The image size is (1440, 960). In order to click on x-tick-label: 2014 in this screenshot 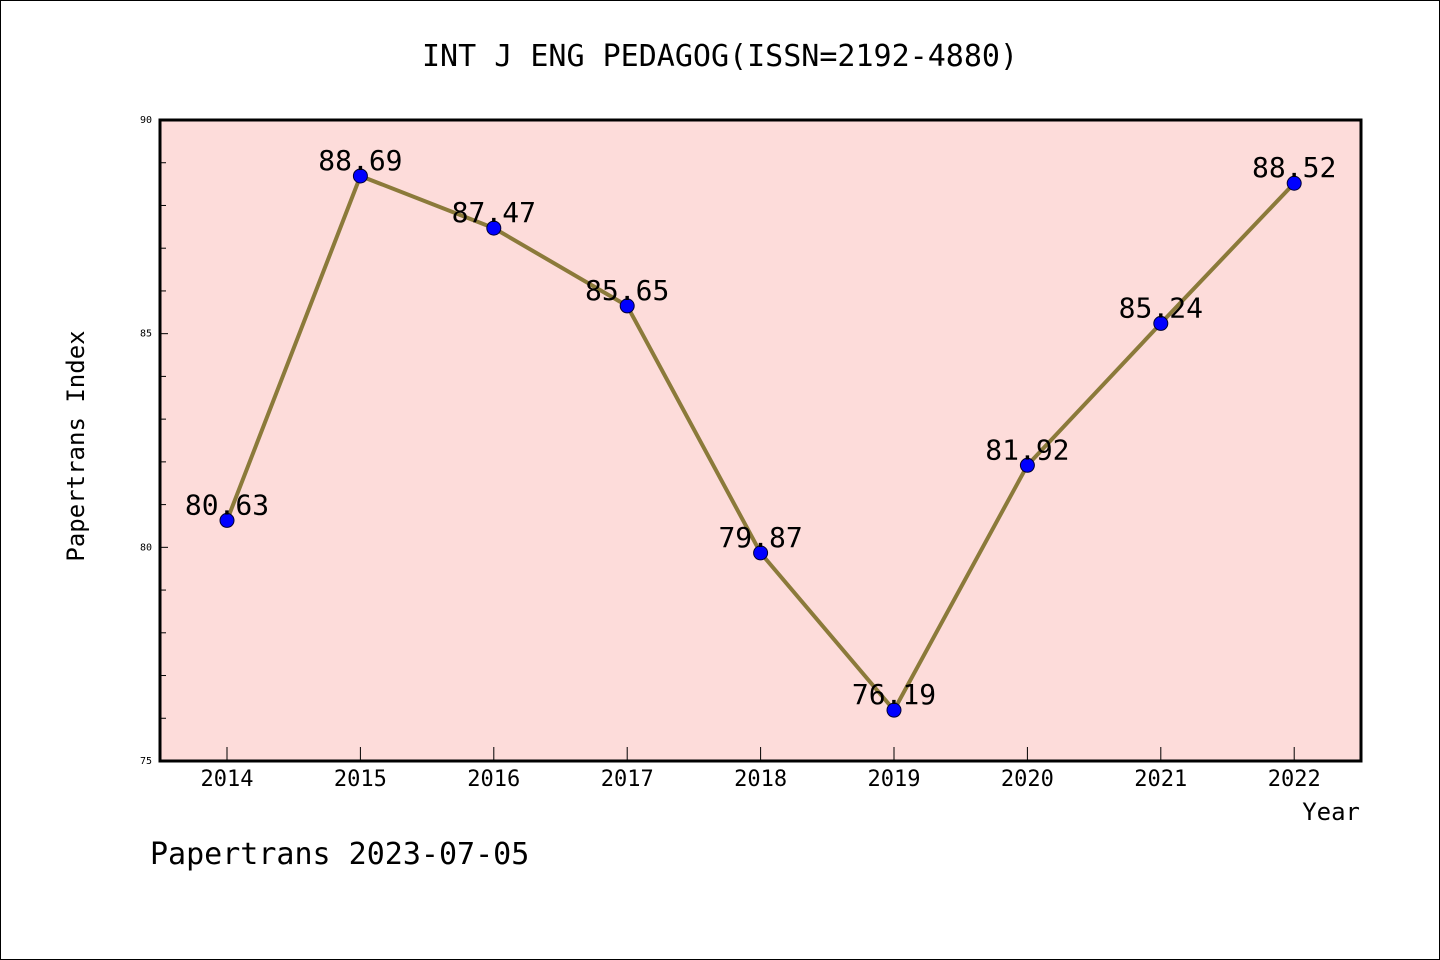, I will do `click(227, 779)`.